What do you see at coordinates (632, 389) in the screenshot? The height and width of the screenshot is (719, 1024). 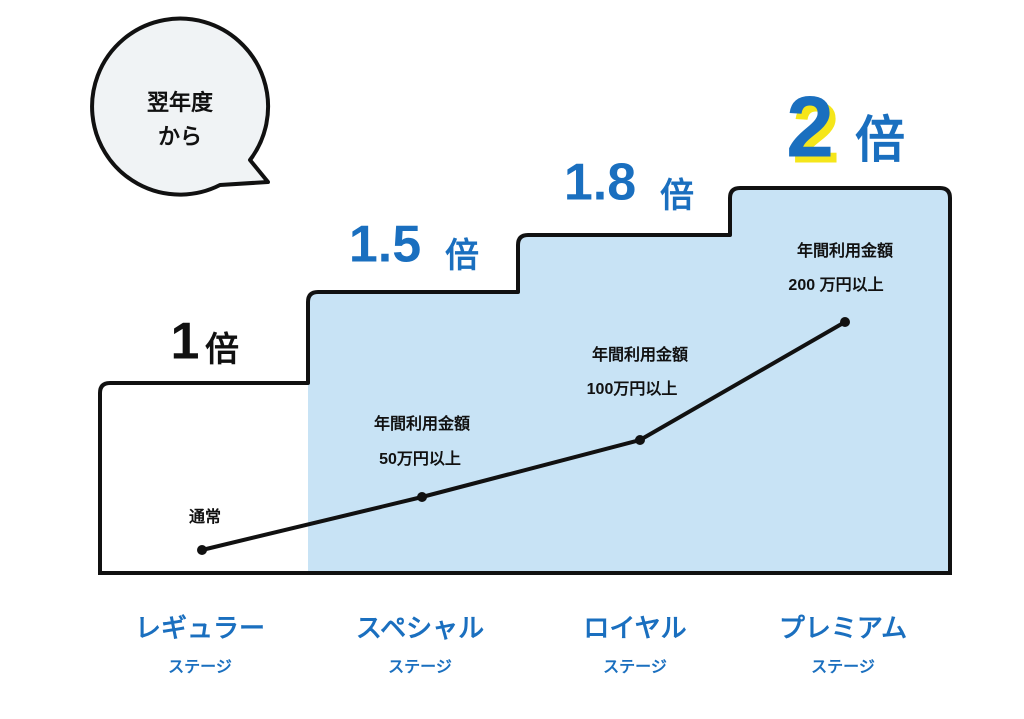 I see `usage-amount: 100万円以上` at bounding box center [632, 389].